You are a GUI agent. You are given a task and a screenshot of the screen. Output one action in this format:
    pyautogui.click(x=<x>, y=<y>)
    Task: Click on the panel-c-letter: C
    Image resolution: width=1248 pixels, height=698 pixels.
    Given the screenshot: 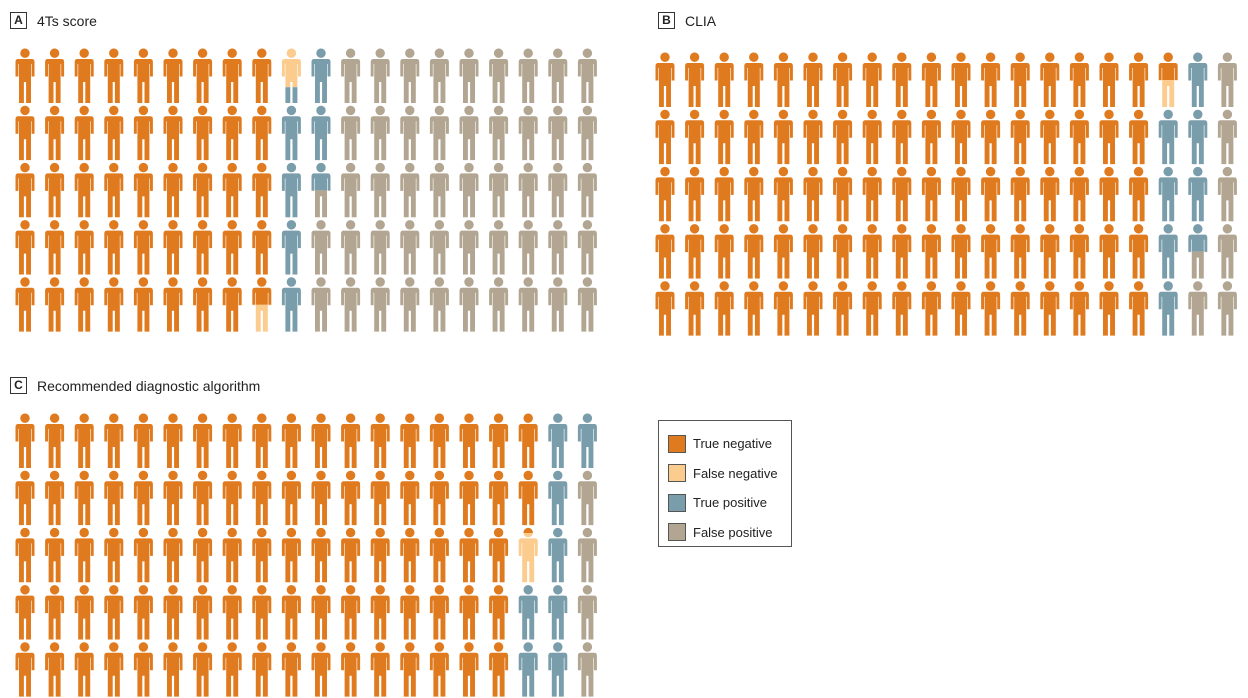 What is the action you would take?
    pyautogui.click(x=18, y=385)
    